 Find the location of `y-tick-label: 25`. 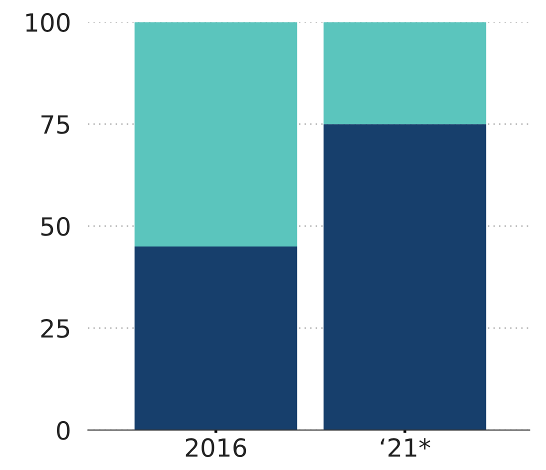

y-tick-label: 25 is located at coordinates (55, 328).